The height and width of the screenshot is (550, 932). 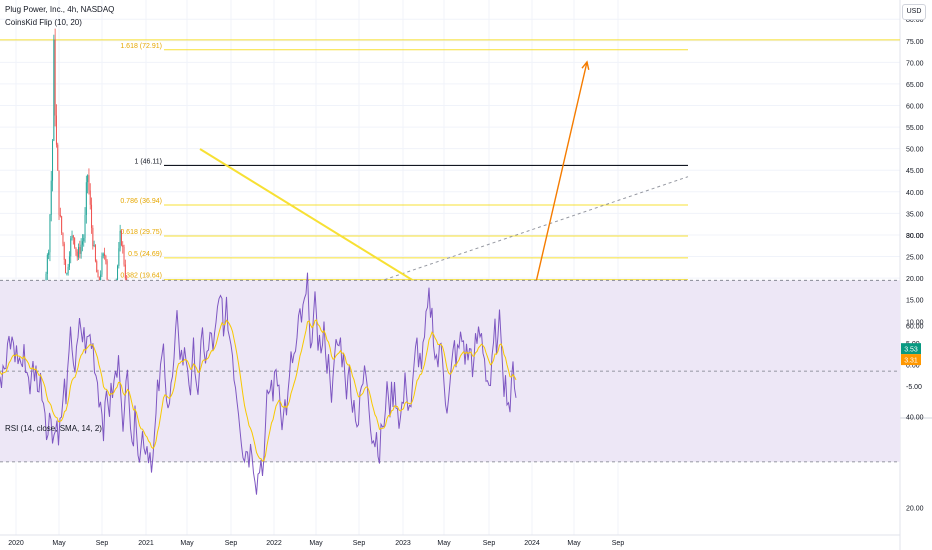 What do you see at coordinates (915, 508) in the screenshot?
I see `rsi-axis-label: 20.00` at bounding box center [915, 508].